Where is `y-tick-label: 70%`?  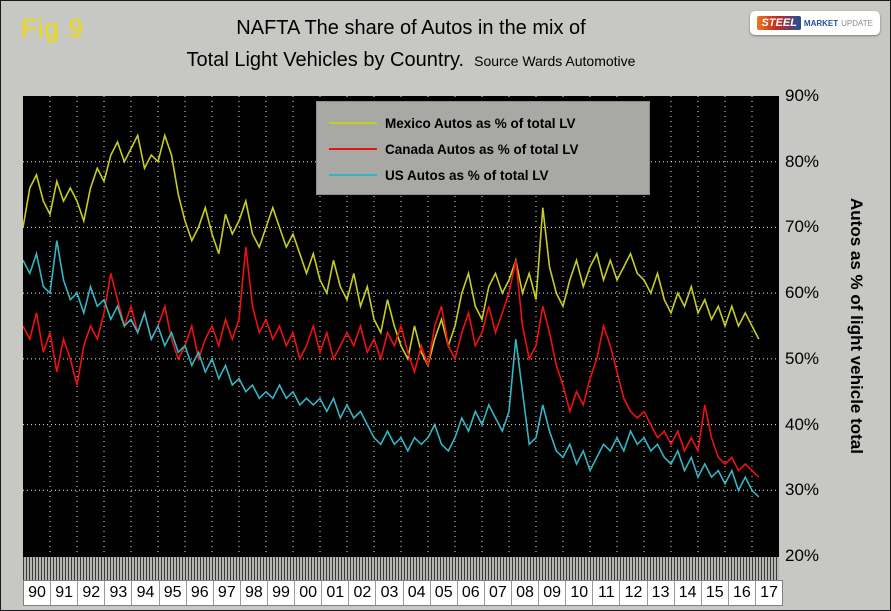 y-tick-label: 70% is located at coordinates (802, 227).